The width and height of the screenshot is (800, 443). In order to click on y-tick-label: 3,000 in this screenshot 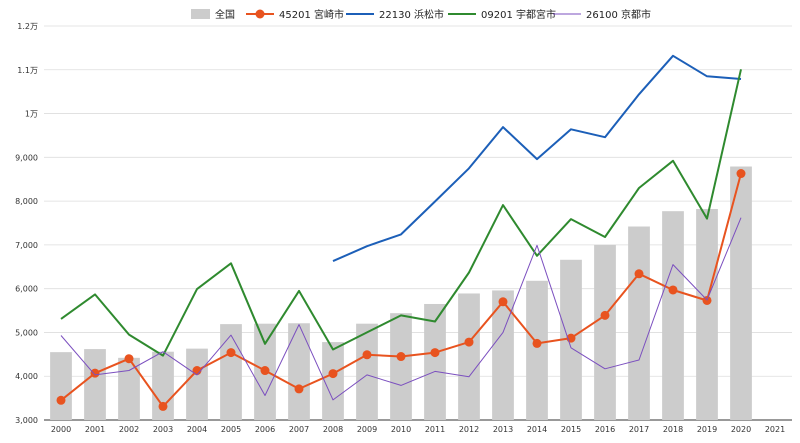, I will do `click(26, 420)`.